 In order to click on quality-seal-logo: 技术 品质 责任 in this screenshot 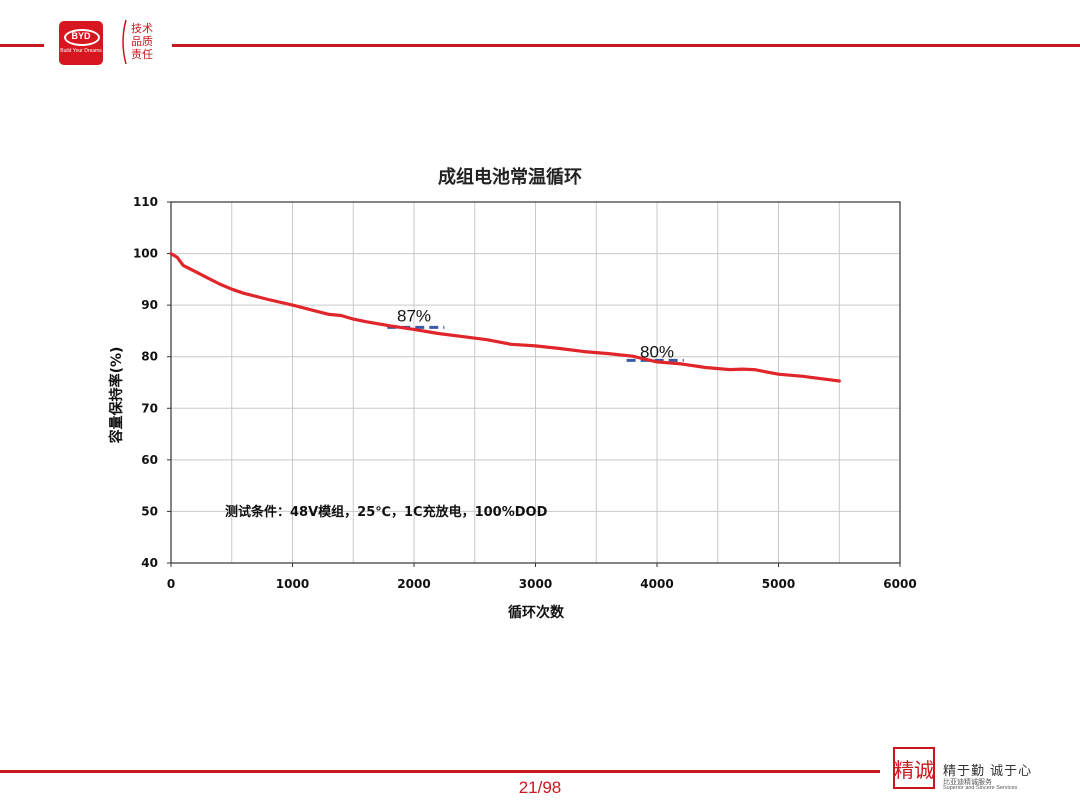, I will do `click(138, 42)`.